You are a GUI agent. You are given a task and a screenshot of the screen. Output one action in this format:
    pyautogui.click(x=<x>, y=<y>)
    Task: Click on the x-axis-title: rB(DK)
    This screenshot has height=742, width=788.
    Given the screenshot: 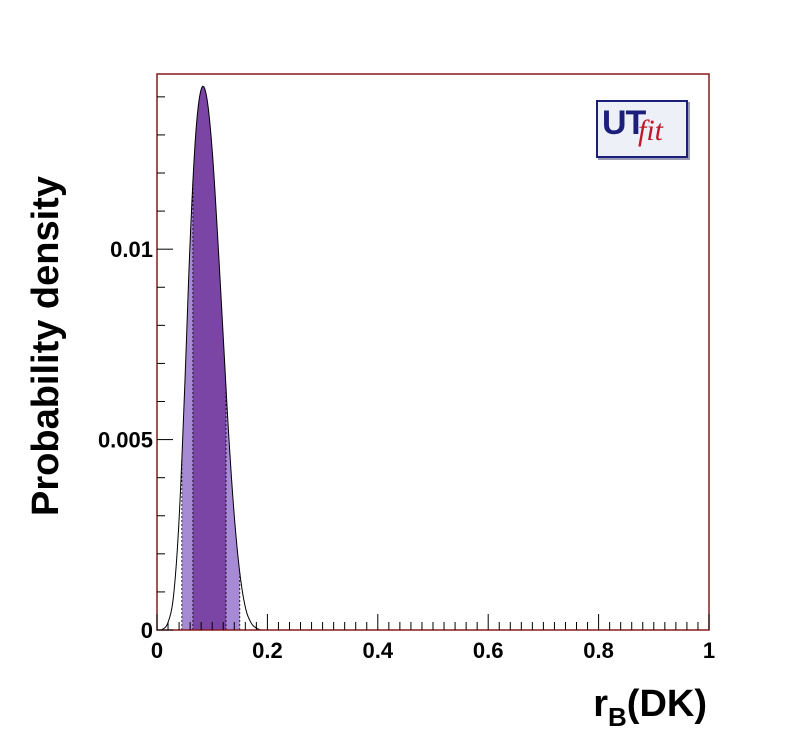 What is the action you would take?
    pyautogui.click(x=650, y=707)
    